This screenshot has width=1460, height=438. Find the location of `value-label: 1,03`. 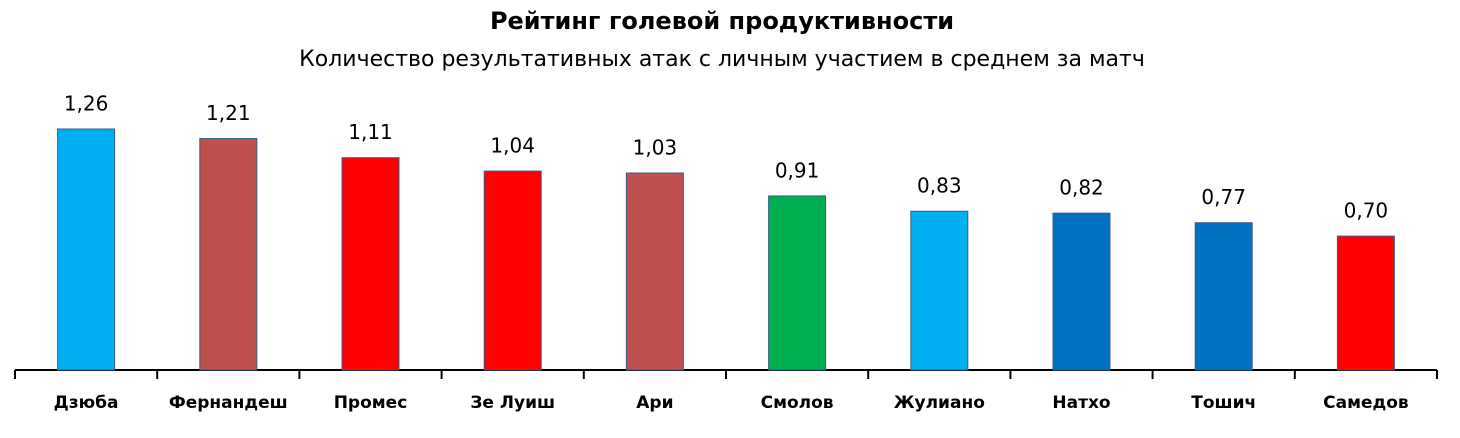

value-label: 1,03 is located at coordinates (655, 147).